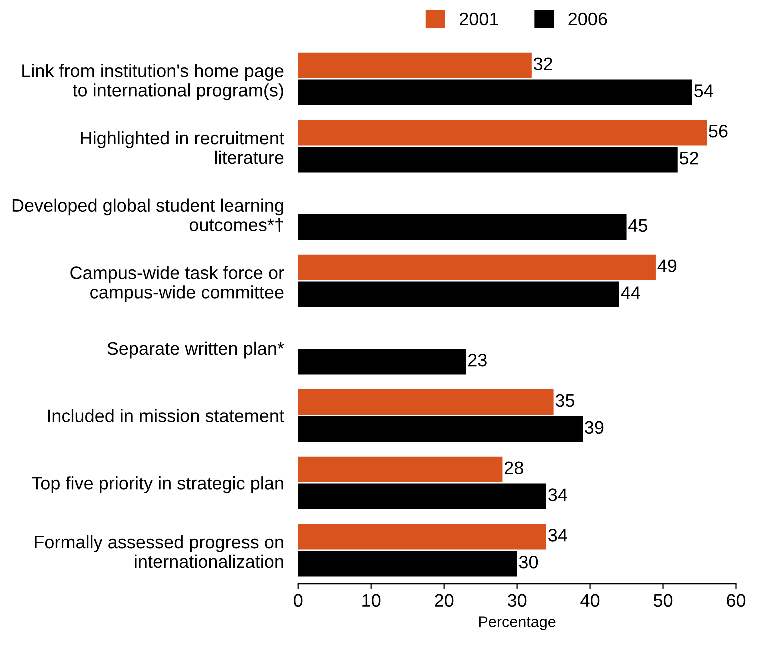  Describe the element at coordinates (159, 551) in the screenshot. I see `y-tick-label: Formally assessed progress on internationalization` at that location.